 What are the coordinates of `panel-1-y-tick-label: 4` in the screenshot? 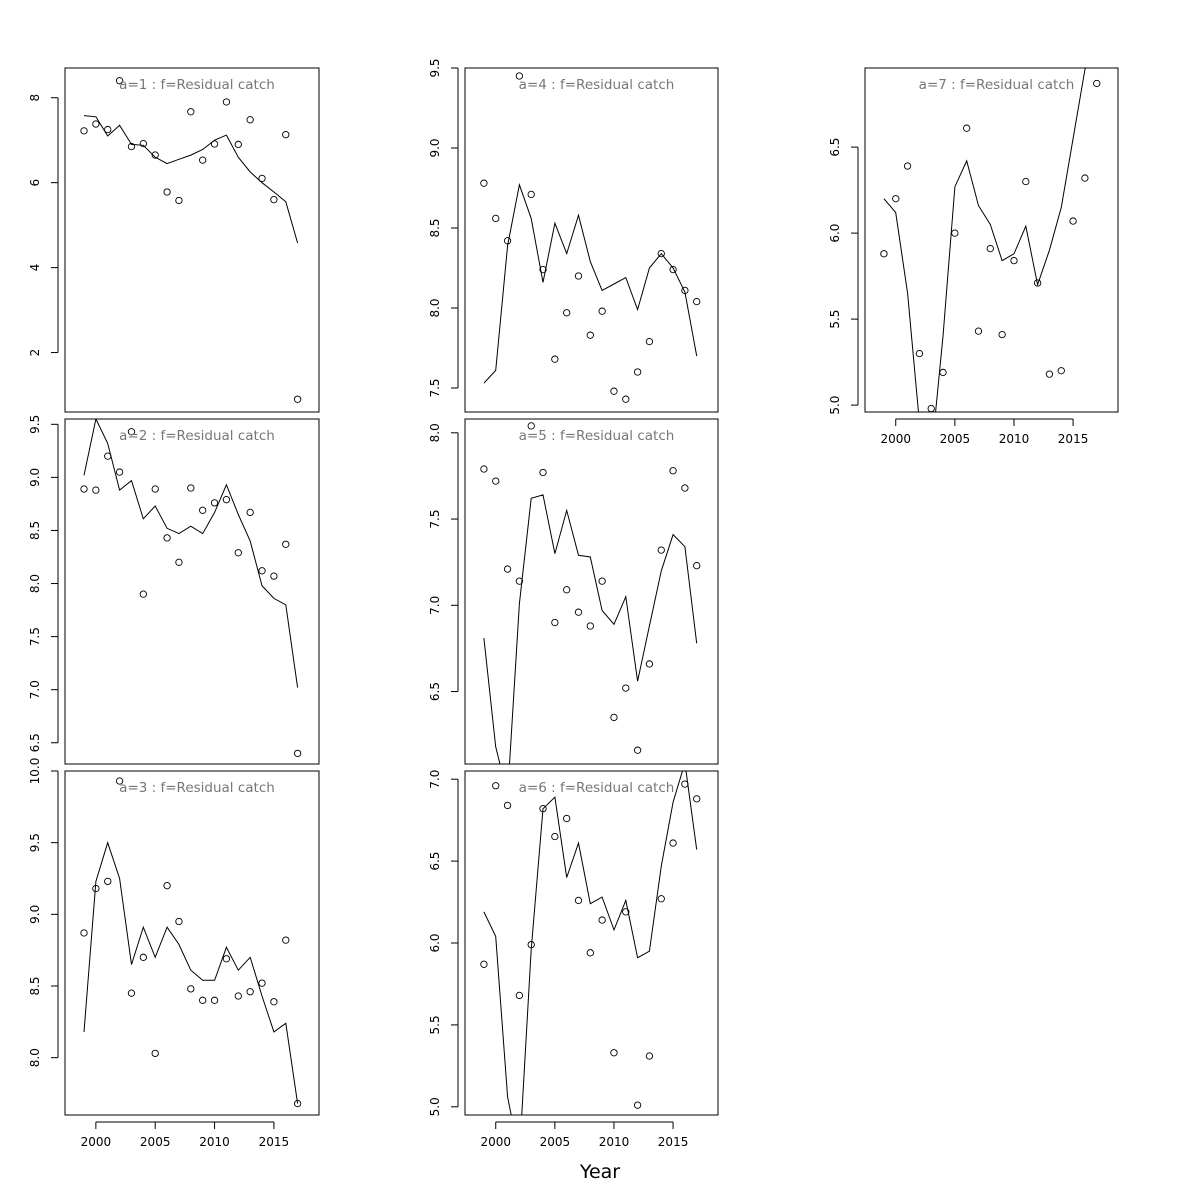 It's located at (35, 268).